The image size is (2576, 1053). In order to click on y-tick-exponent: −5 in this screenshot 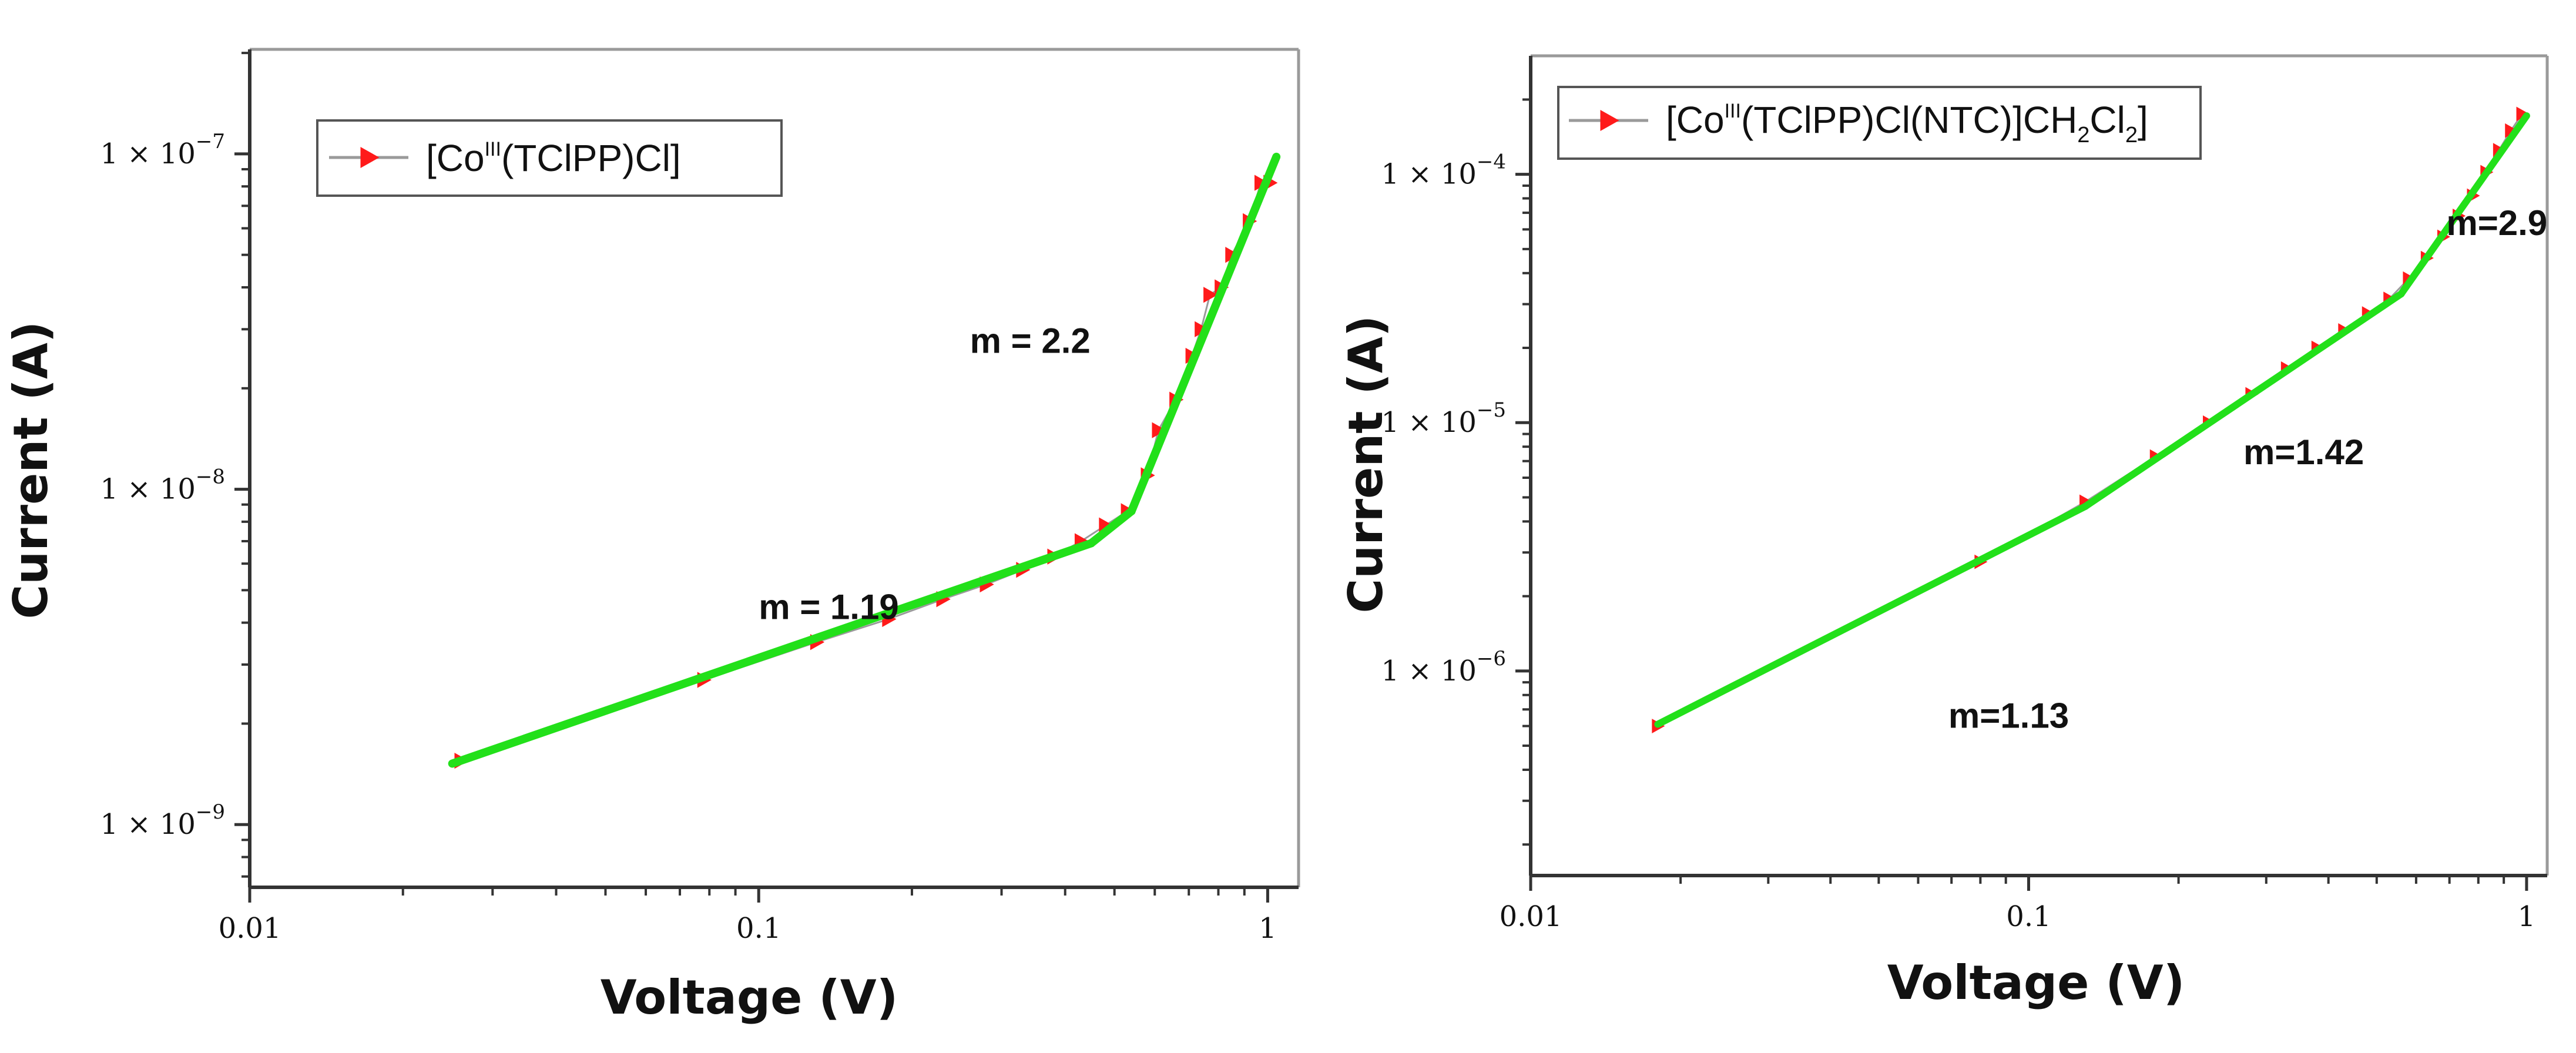, I will do `click(1492, 410)`.